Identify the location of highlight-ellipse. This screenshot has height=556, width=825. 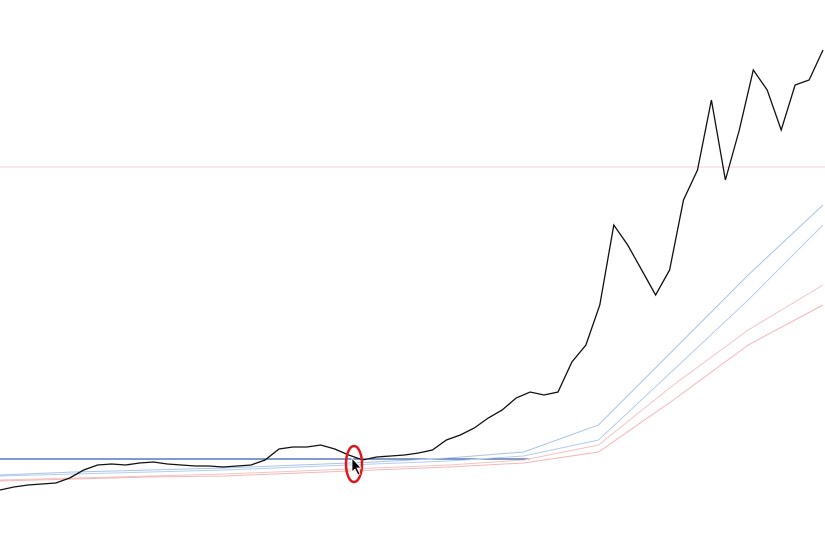
(354, 464).